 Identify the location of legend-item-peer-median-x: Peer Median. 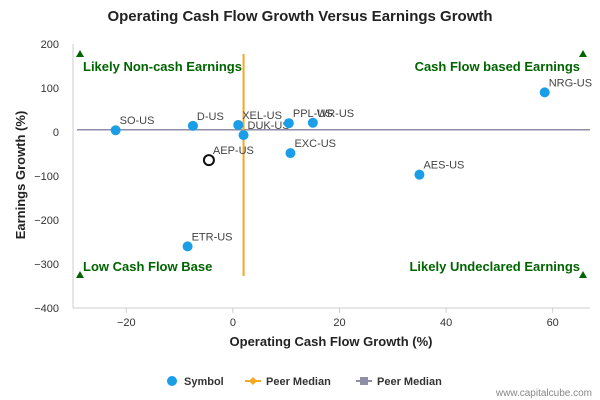
(288, 382).